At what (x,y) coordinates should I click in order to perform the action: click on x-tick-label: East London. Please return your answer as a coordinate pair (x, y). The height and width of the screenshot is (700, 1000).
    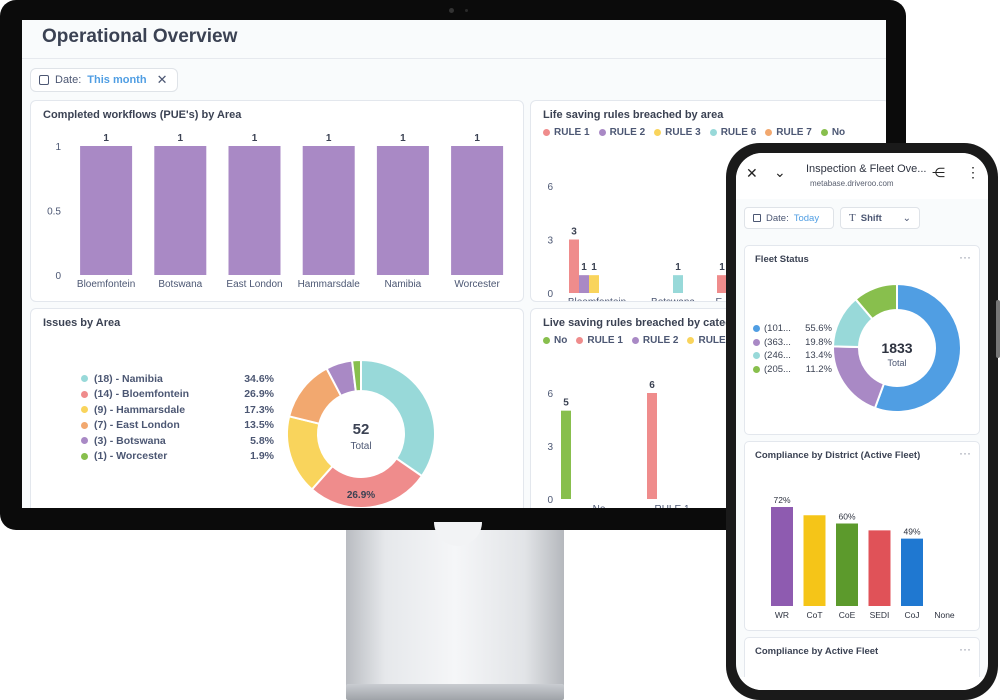
    Looking at the image, I should click on (254, 284).